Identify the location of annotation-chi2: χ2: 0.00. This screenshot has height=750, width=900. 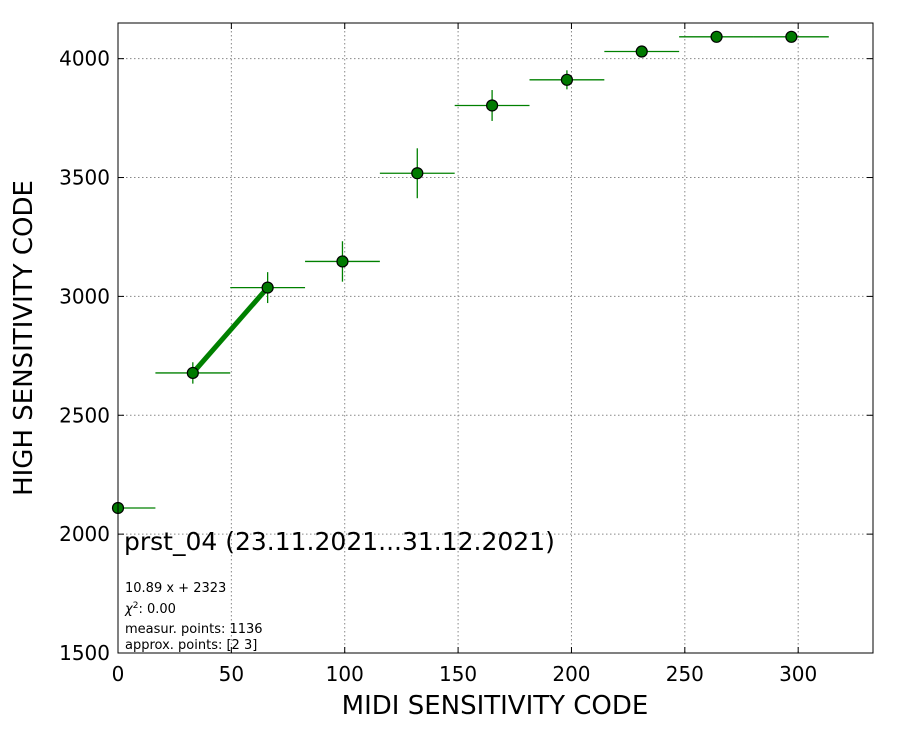
(150, 609).